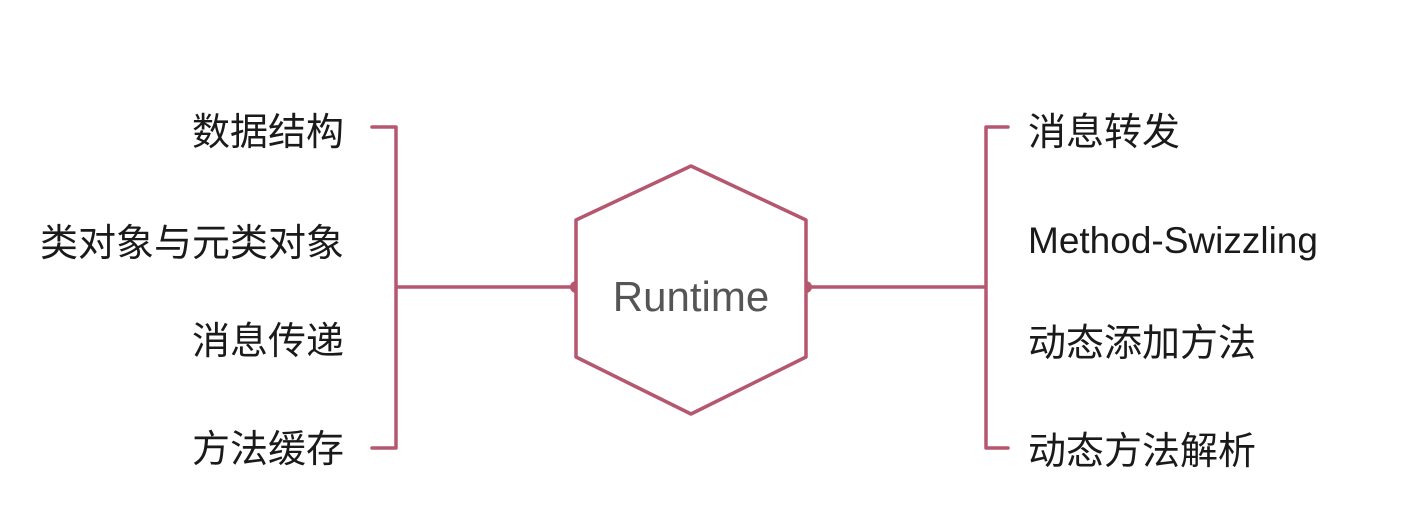  Describe the element at coordinates (691, 296) in the screenshot. I see `center-label: Runtime` at that location.